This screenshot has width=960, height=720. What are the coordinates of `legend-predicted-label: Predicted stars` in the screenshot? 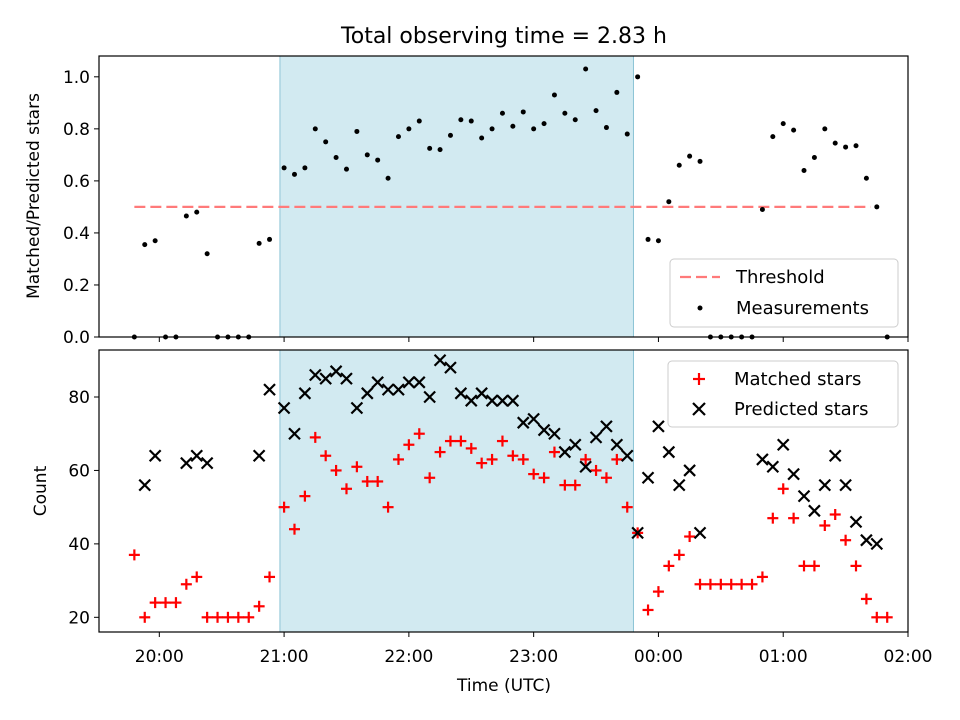 It's located at (801, 409).